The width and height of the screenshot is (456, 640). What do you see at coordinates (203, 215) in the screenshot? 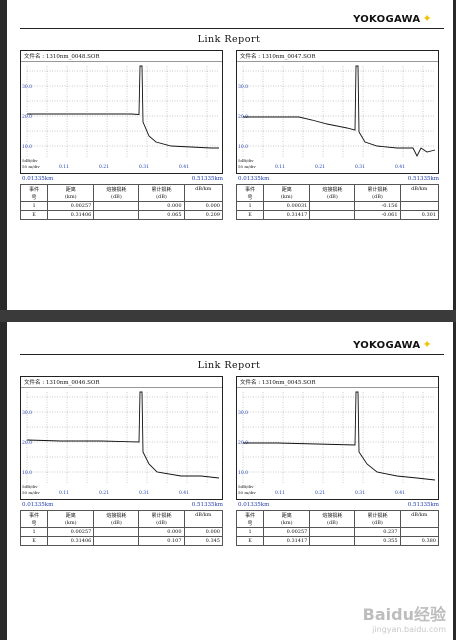
I see `dbkm-cell: 0.209` at bounding box center [203, 215].